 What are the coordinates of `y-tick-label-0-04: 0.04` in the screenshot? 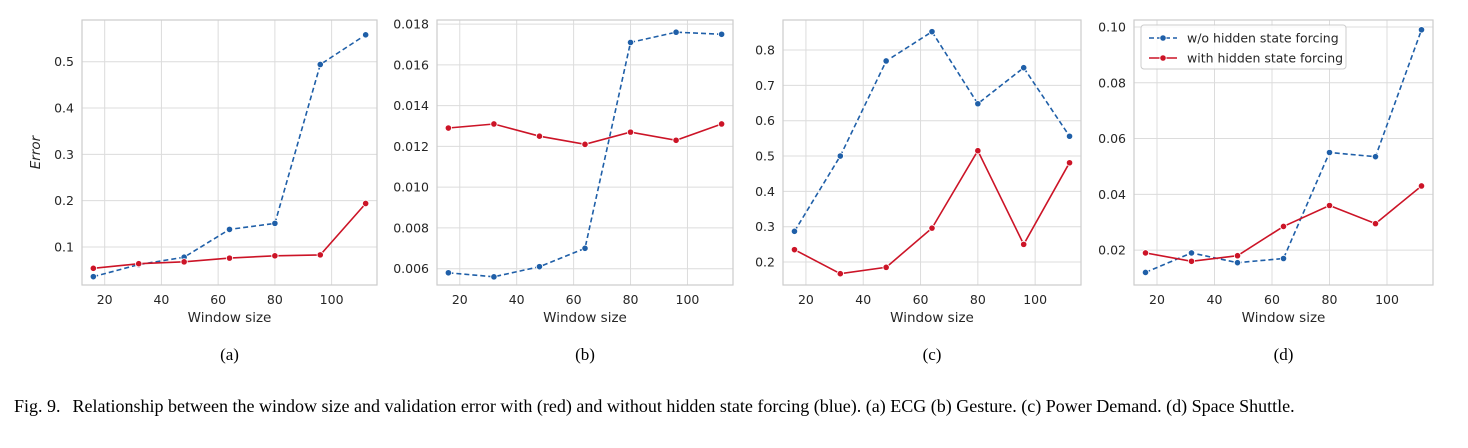 It's located at (1112, 194).